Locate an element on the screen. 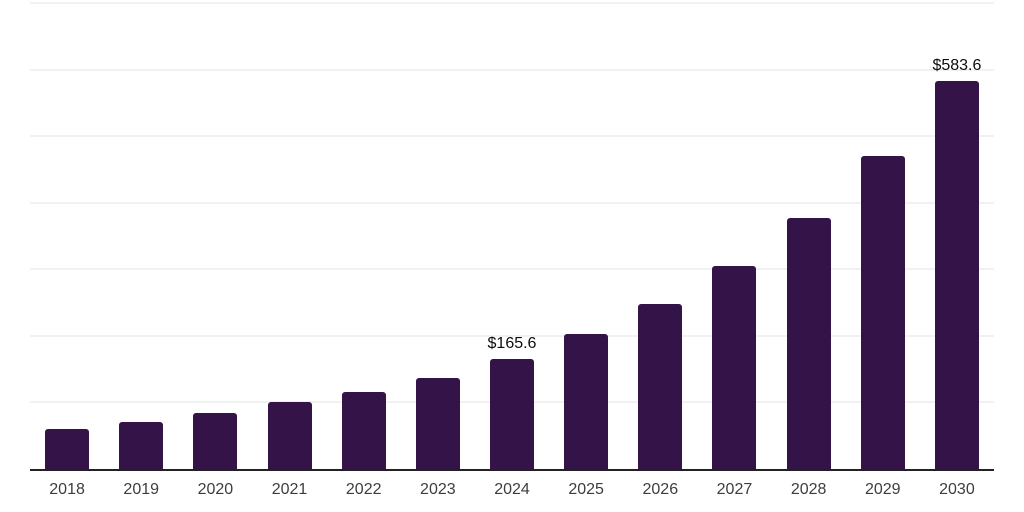 This screenshot has width=1024, height=512. bar-2020 is located at coordinates (215, 440).